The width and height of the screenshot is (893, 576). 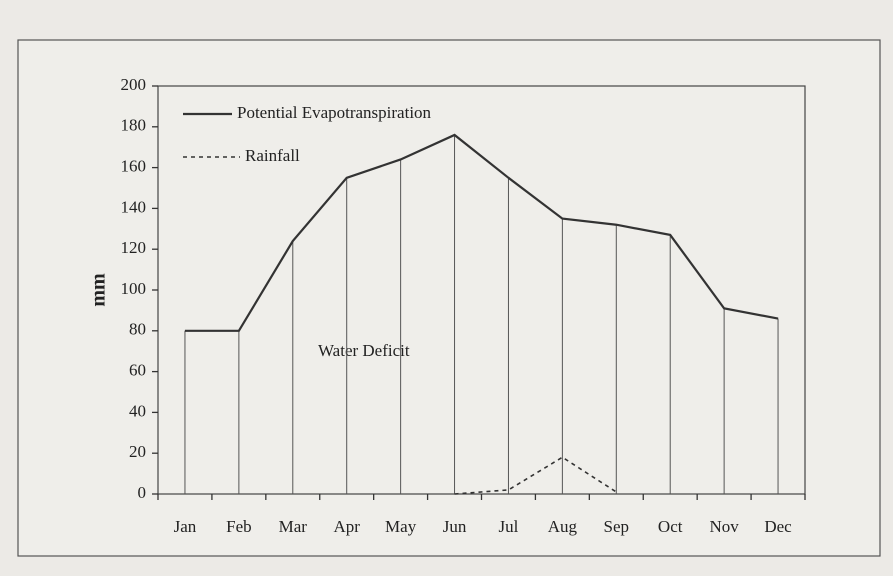 What do you see at coordinates (563, 526) in the screenshot?
I see `x-tick-label: Aug` at bounding box center [563, 526].